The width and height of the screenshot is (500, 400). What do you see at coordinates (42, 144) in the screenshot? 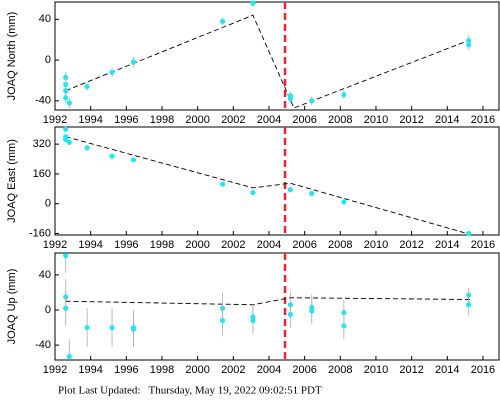
I see `y-tick-label: 320` at bounding box center [42, 144].